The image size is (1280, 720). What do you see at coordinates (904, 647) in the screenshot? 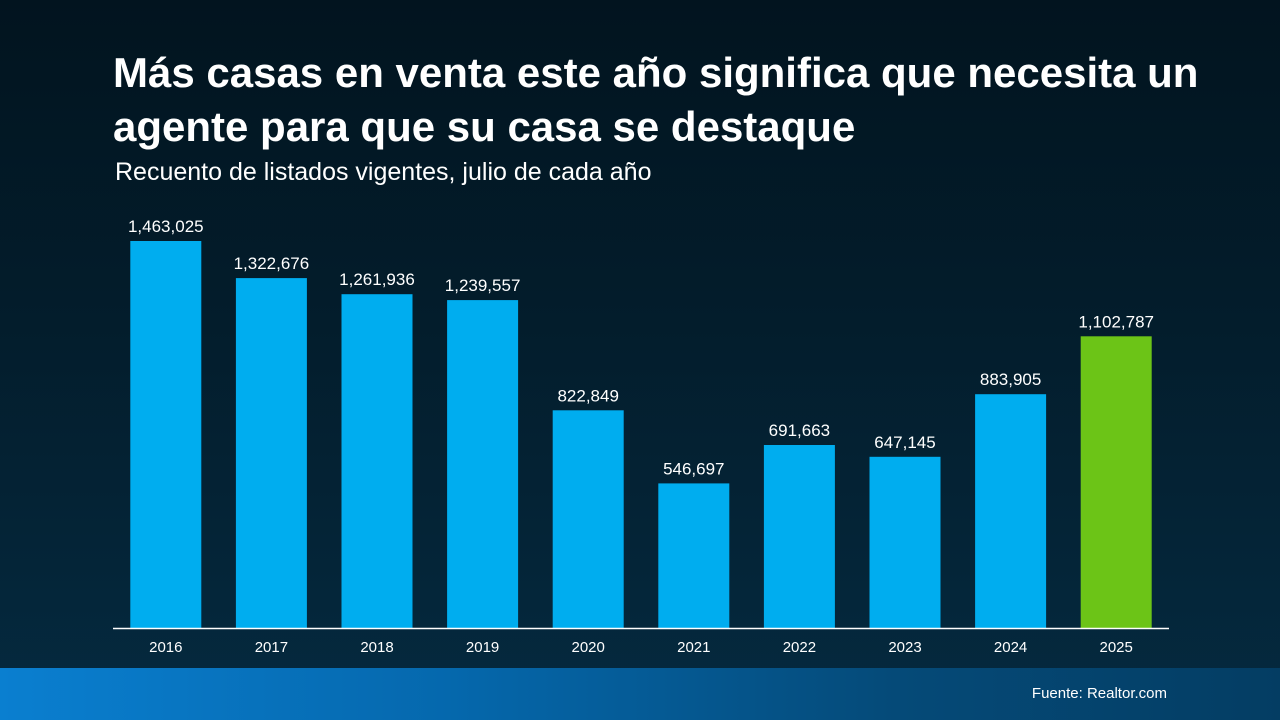
I see `x-tick-label-2023: 2023` at bounding box center [904, 647].